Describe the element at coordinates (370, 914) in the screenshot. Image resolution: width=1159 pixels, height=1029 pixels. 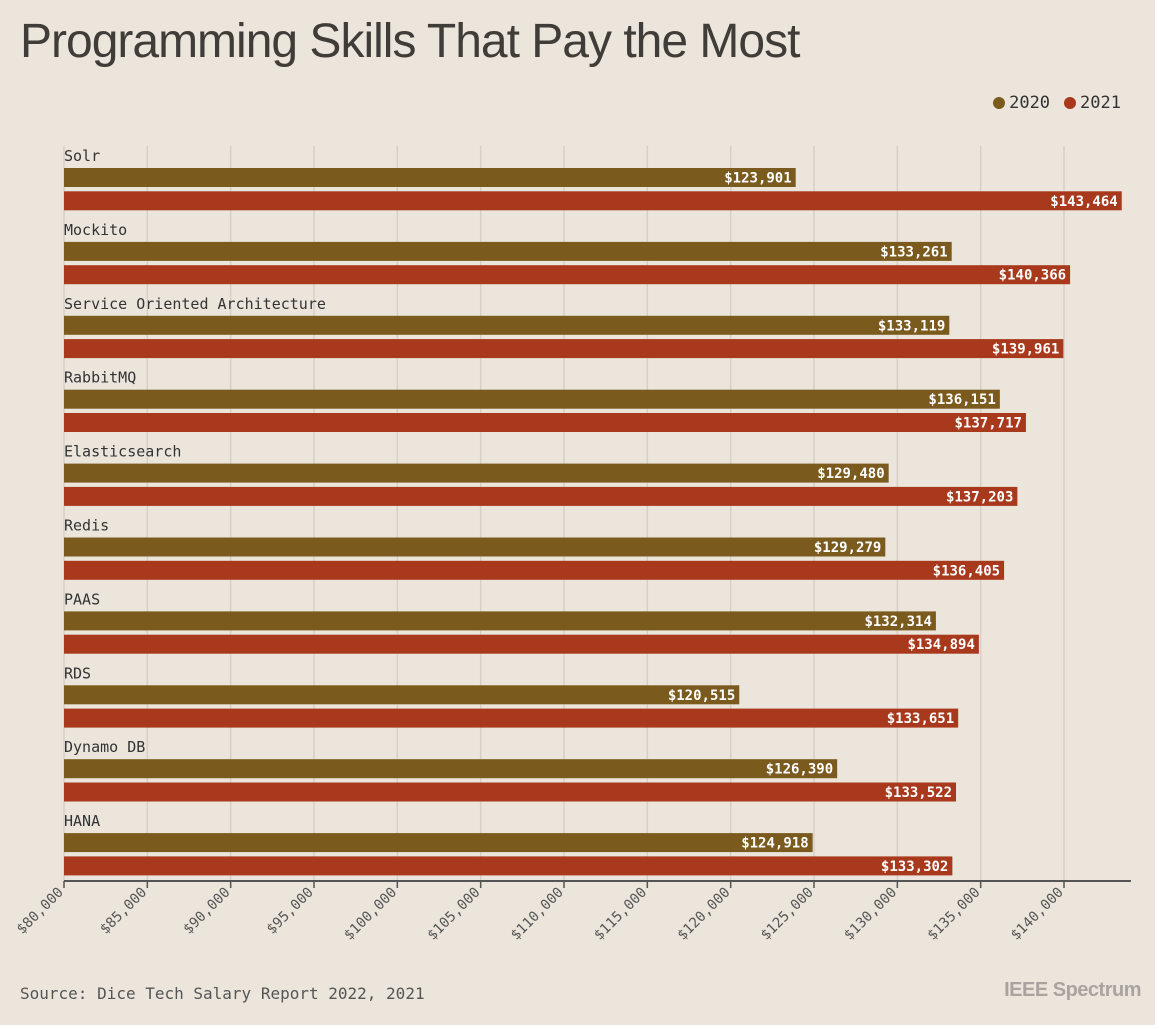
I see `x-tick-label: $100,000` at that location.